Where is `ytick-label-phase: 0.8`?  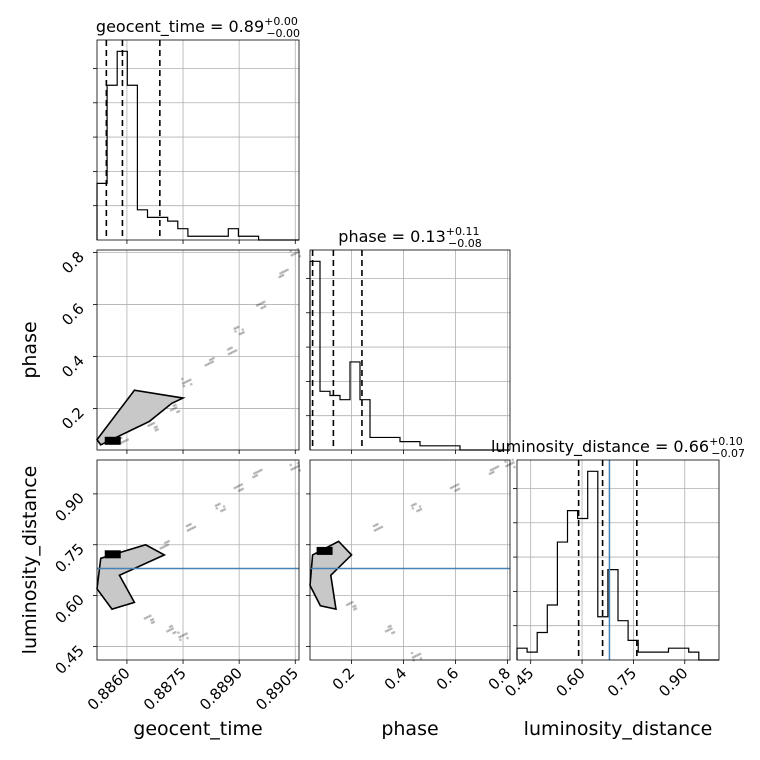
ytick-label-phase: 0.8 is located at coordinates (73, 263).